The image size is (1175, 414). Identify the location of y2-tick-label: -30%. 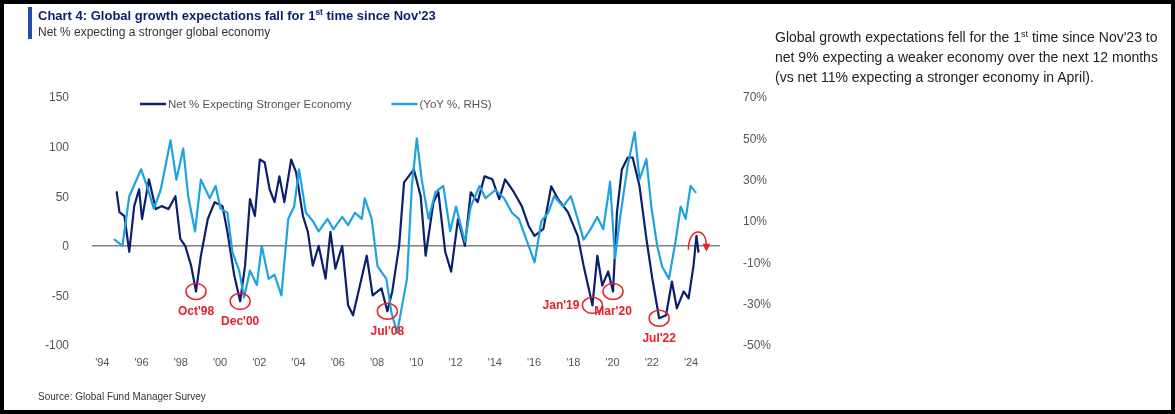
(757, 304).